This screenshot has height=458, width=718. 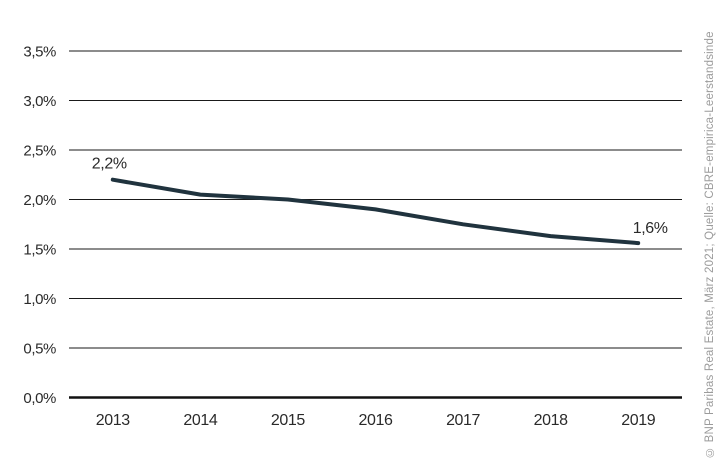 I want to click on series-polyline, so click(x=375, y=211).